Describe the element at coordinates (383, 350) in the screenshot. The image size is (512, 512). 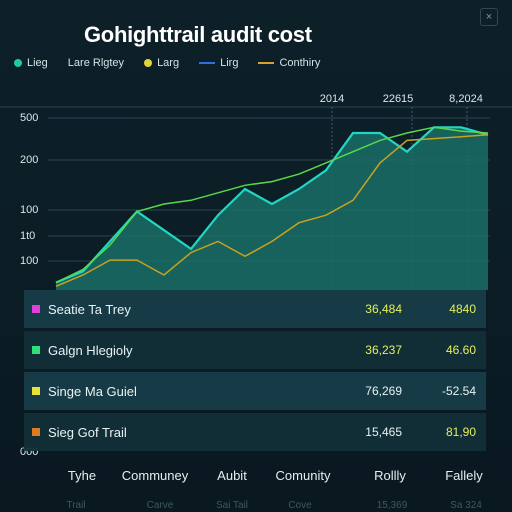
I see `row-value-1: 36,237` at that location.